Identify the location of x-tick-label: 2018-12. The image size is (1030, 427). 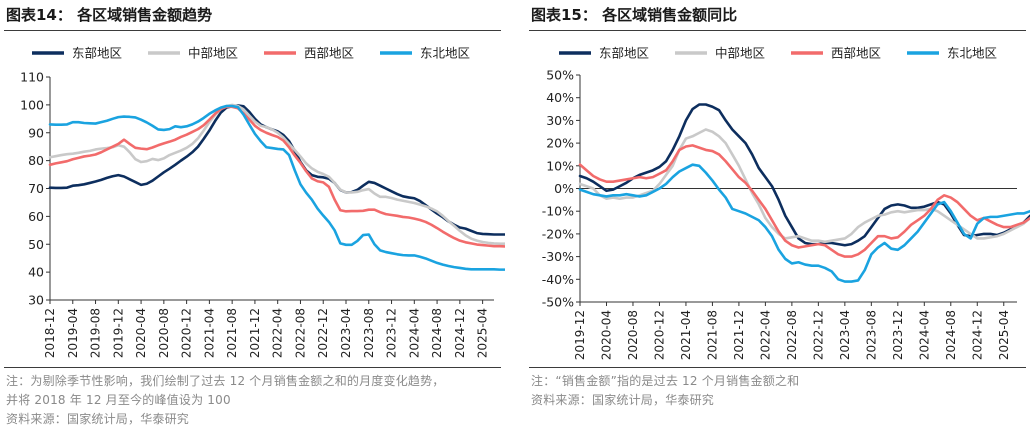
(50, 333).